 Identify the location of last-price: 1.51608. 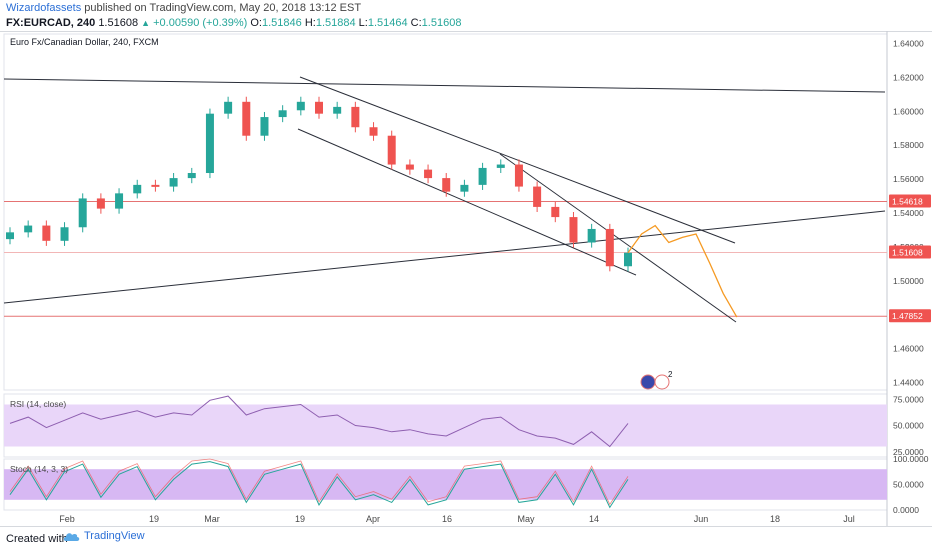
(118, 23).